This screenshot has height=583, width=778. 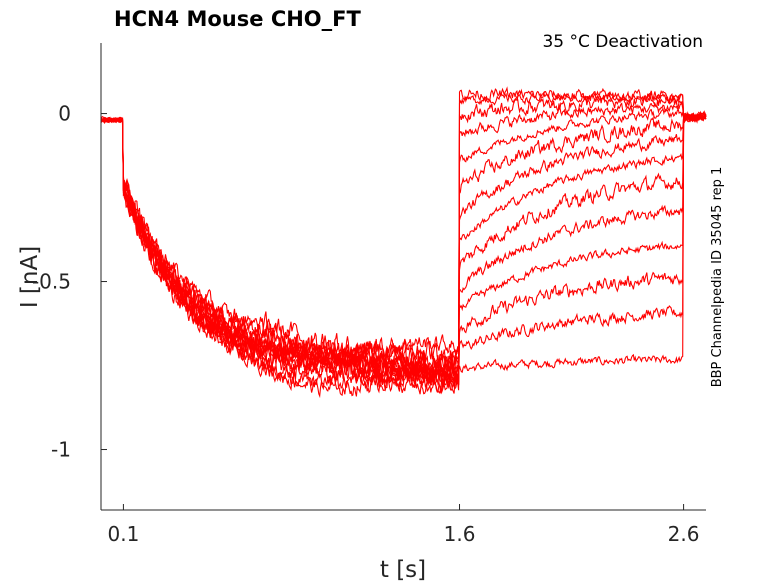 I want to click on y-ticks-group: 0 -0.5 -1, so click(x=69, y=282).